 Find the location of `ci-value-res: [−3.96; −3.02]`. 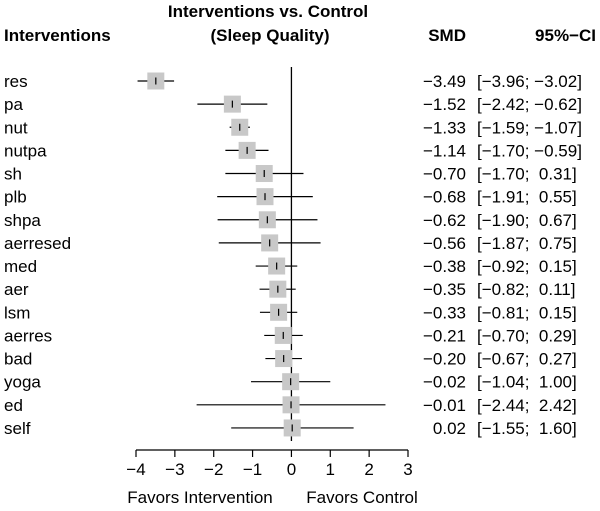

ci-value-res: [−3.96; −3.02] is located at coordinates (529, 81).